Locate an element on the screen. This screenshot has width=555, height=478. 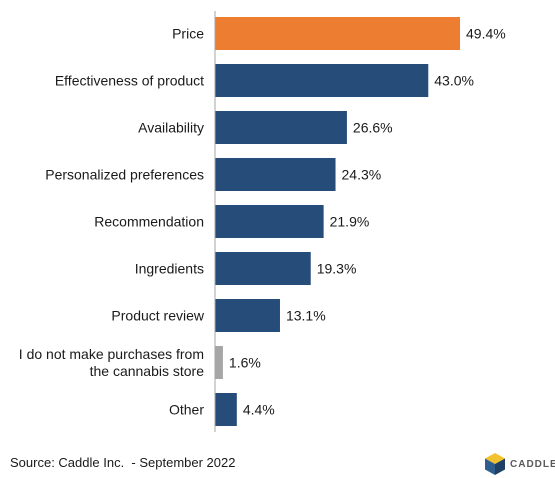
value-label-2: 26.6% is located at coordinates (373, 128).